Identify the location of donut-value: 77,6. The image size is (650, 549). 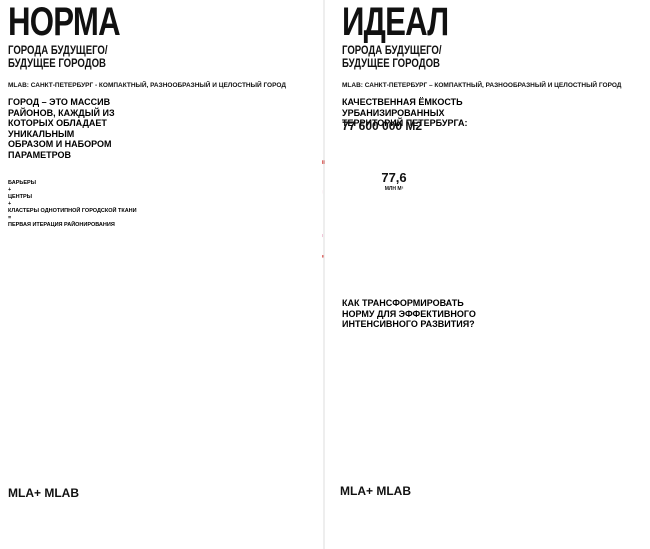
(394, 177).